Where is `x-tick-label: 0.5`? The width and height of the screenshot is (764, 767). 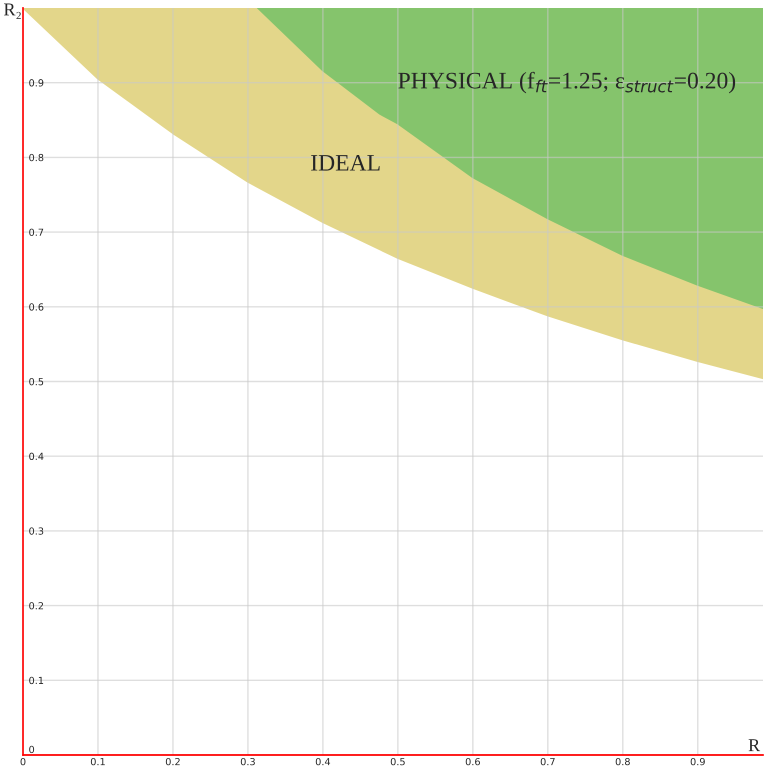 x-tick-label: 0.5 is located at coordinates (397, 762).